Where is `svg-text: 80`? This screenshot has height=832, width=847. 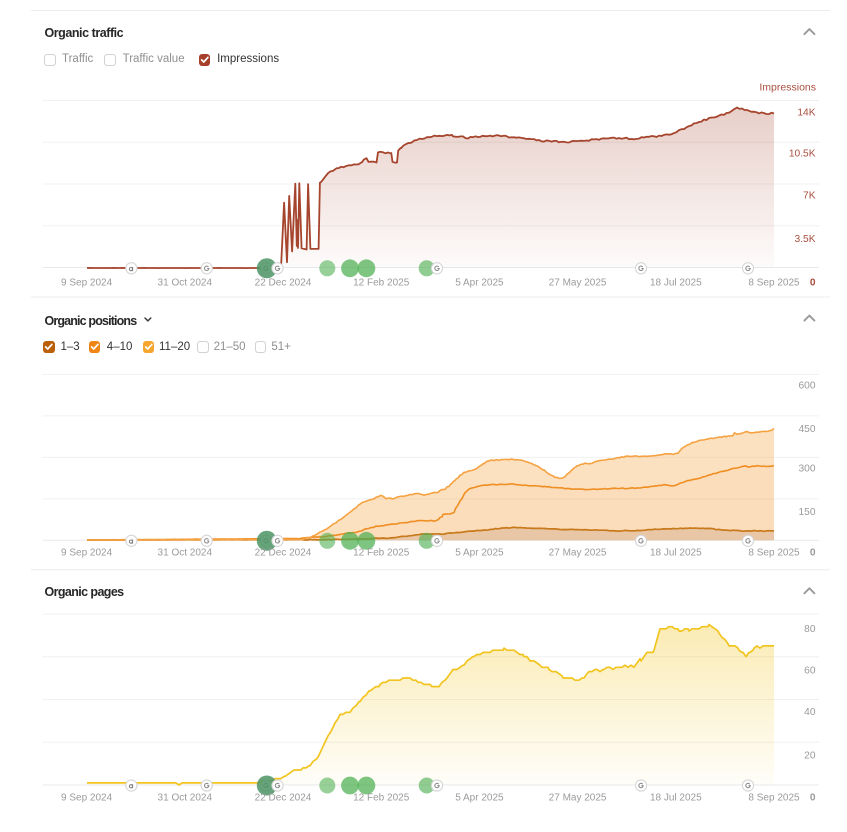
svg-text: 80 is located at coordinates (810, 629).